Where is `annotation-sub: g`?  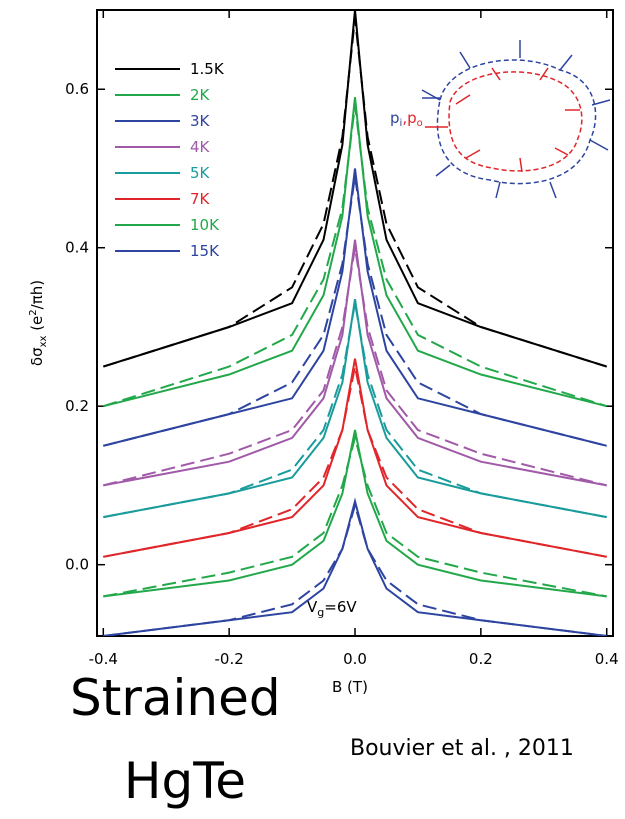 annotation-sub: g is located at coordinates (320, 612).